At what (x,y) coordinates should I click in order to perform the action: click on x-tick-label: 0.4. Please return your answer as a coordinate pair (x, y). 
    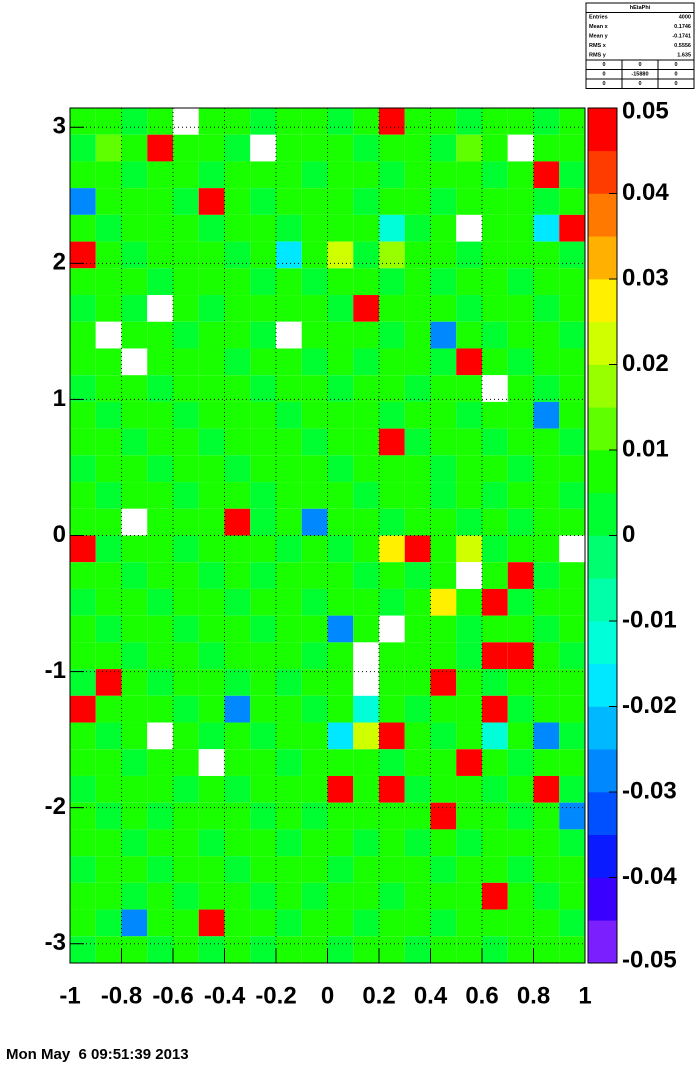
    Looking at the image, I should click on (431, 995).